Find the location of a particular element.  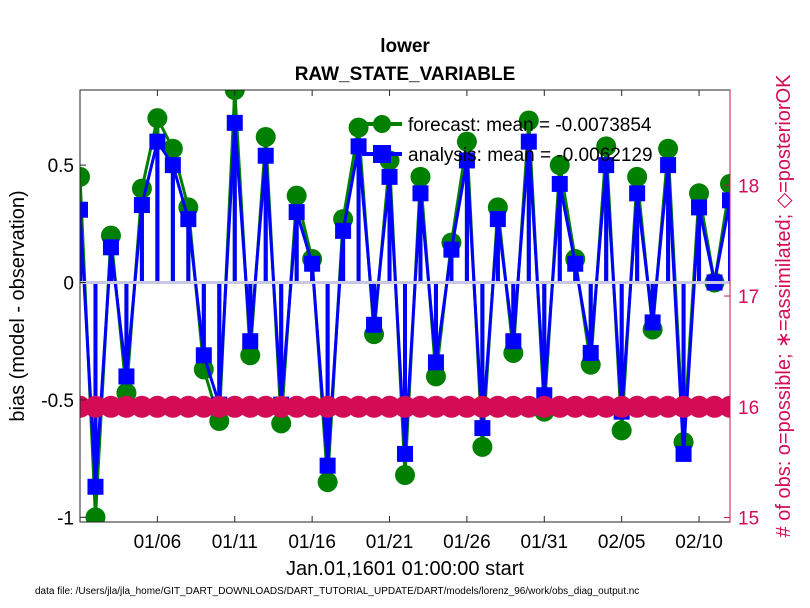

x-tick-label: 02/10 is located at coordinates (699, 542).